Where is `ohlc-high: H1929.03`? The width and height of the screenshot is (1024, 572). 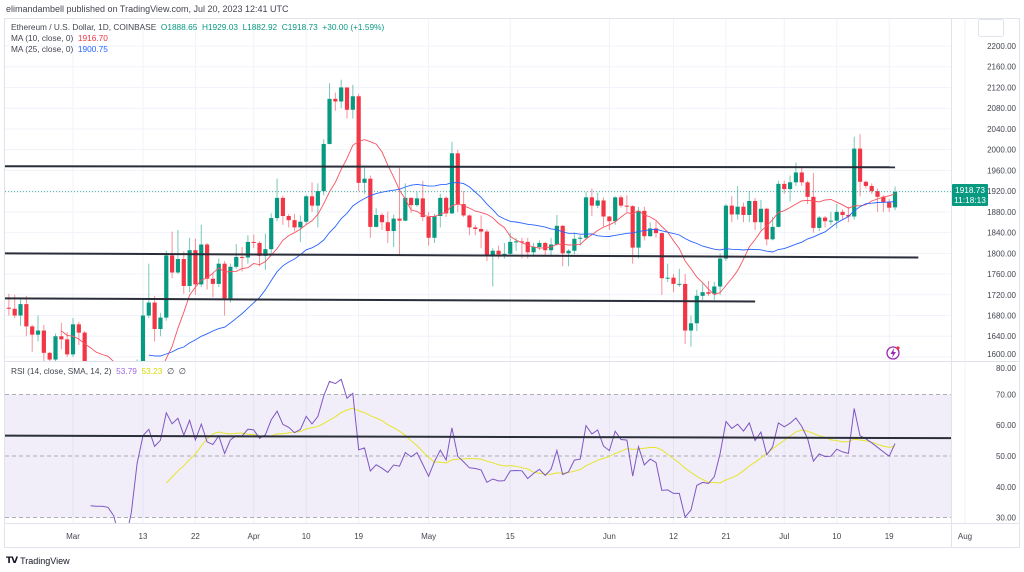 ohlc-high: H1929.03 is located at coordinates (219, 27).